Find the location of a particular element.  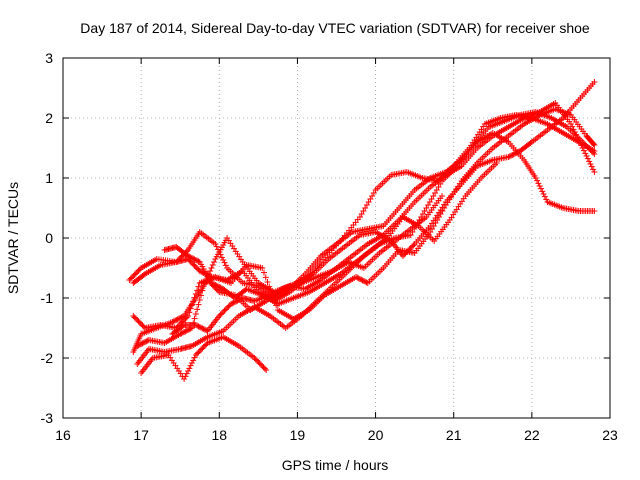

y-tick-label: -1 is located at coordinates (47, 298).